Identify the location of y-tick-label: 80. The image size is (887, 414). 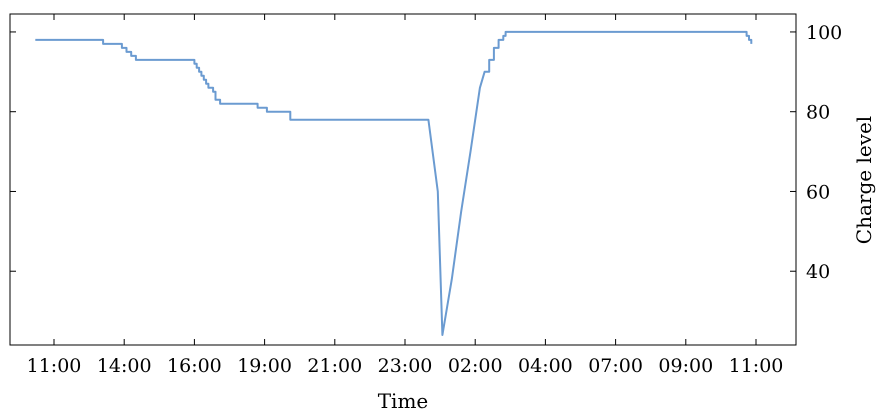
(818, 113).